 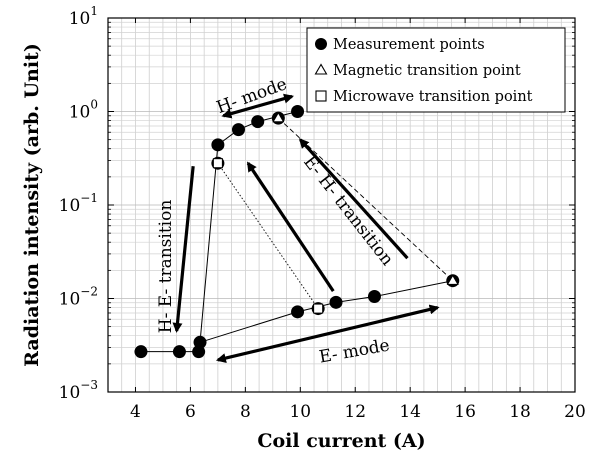 I want to click on x-tick-label: 14, so click(x=410, y=412).